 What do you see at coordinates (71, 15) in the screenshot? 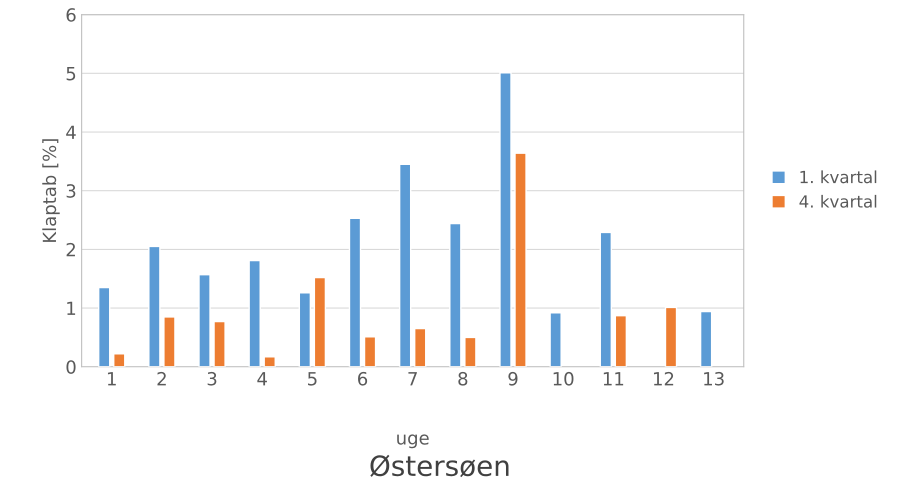
I see `y-tick-label: 6` at bounding box center [71, 15].